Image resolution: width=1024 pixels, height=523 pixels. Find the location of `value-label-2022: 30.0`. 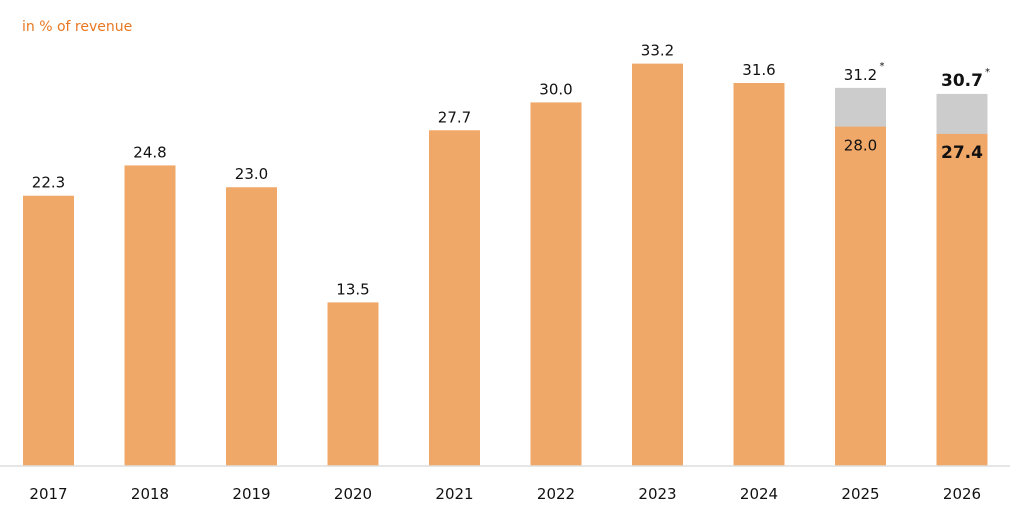

value-label-2022: 30.0 is located at coordinates (555, 89).